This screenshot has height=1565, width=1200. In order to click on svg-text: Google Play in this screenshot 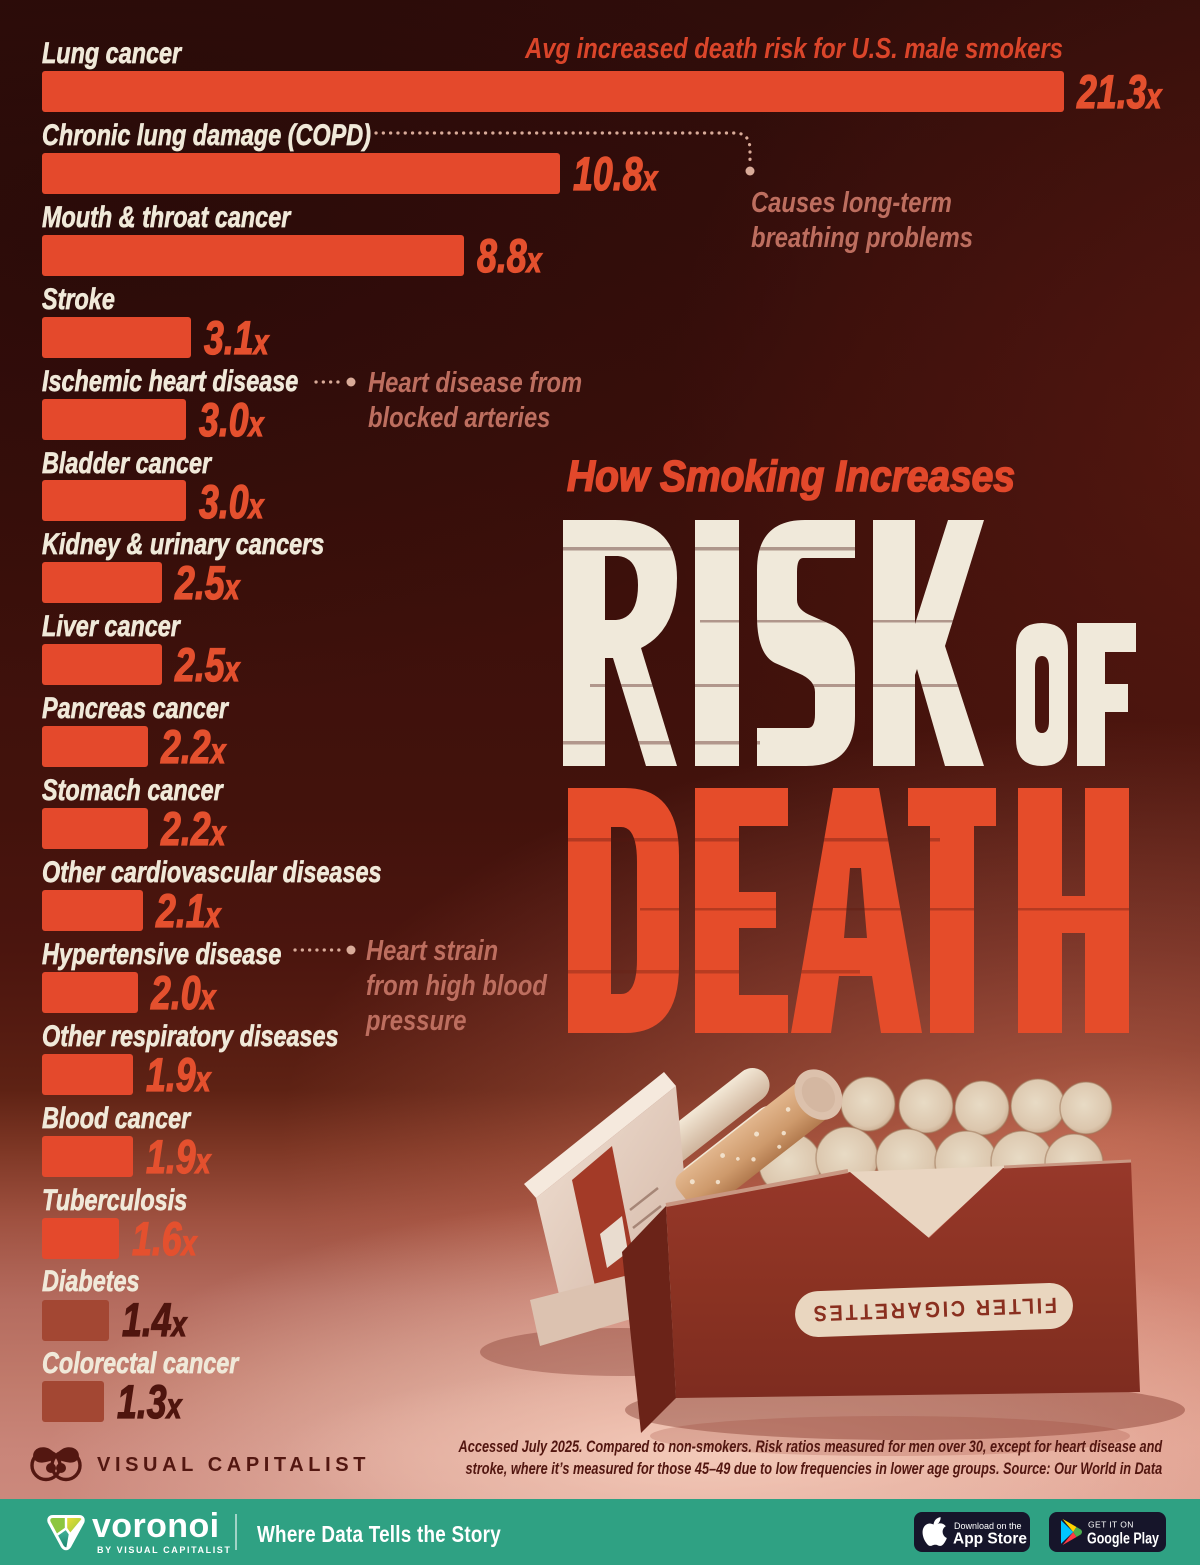, I will do `click(1123, 1539)`.